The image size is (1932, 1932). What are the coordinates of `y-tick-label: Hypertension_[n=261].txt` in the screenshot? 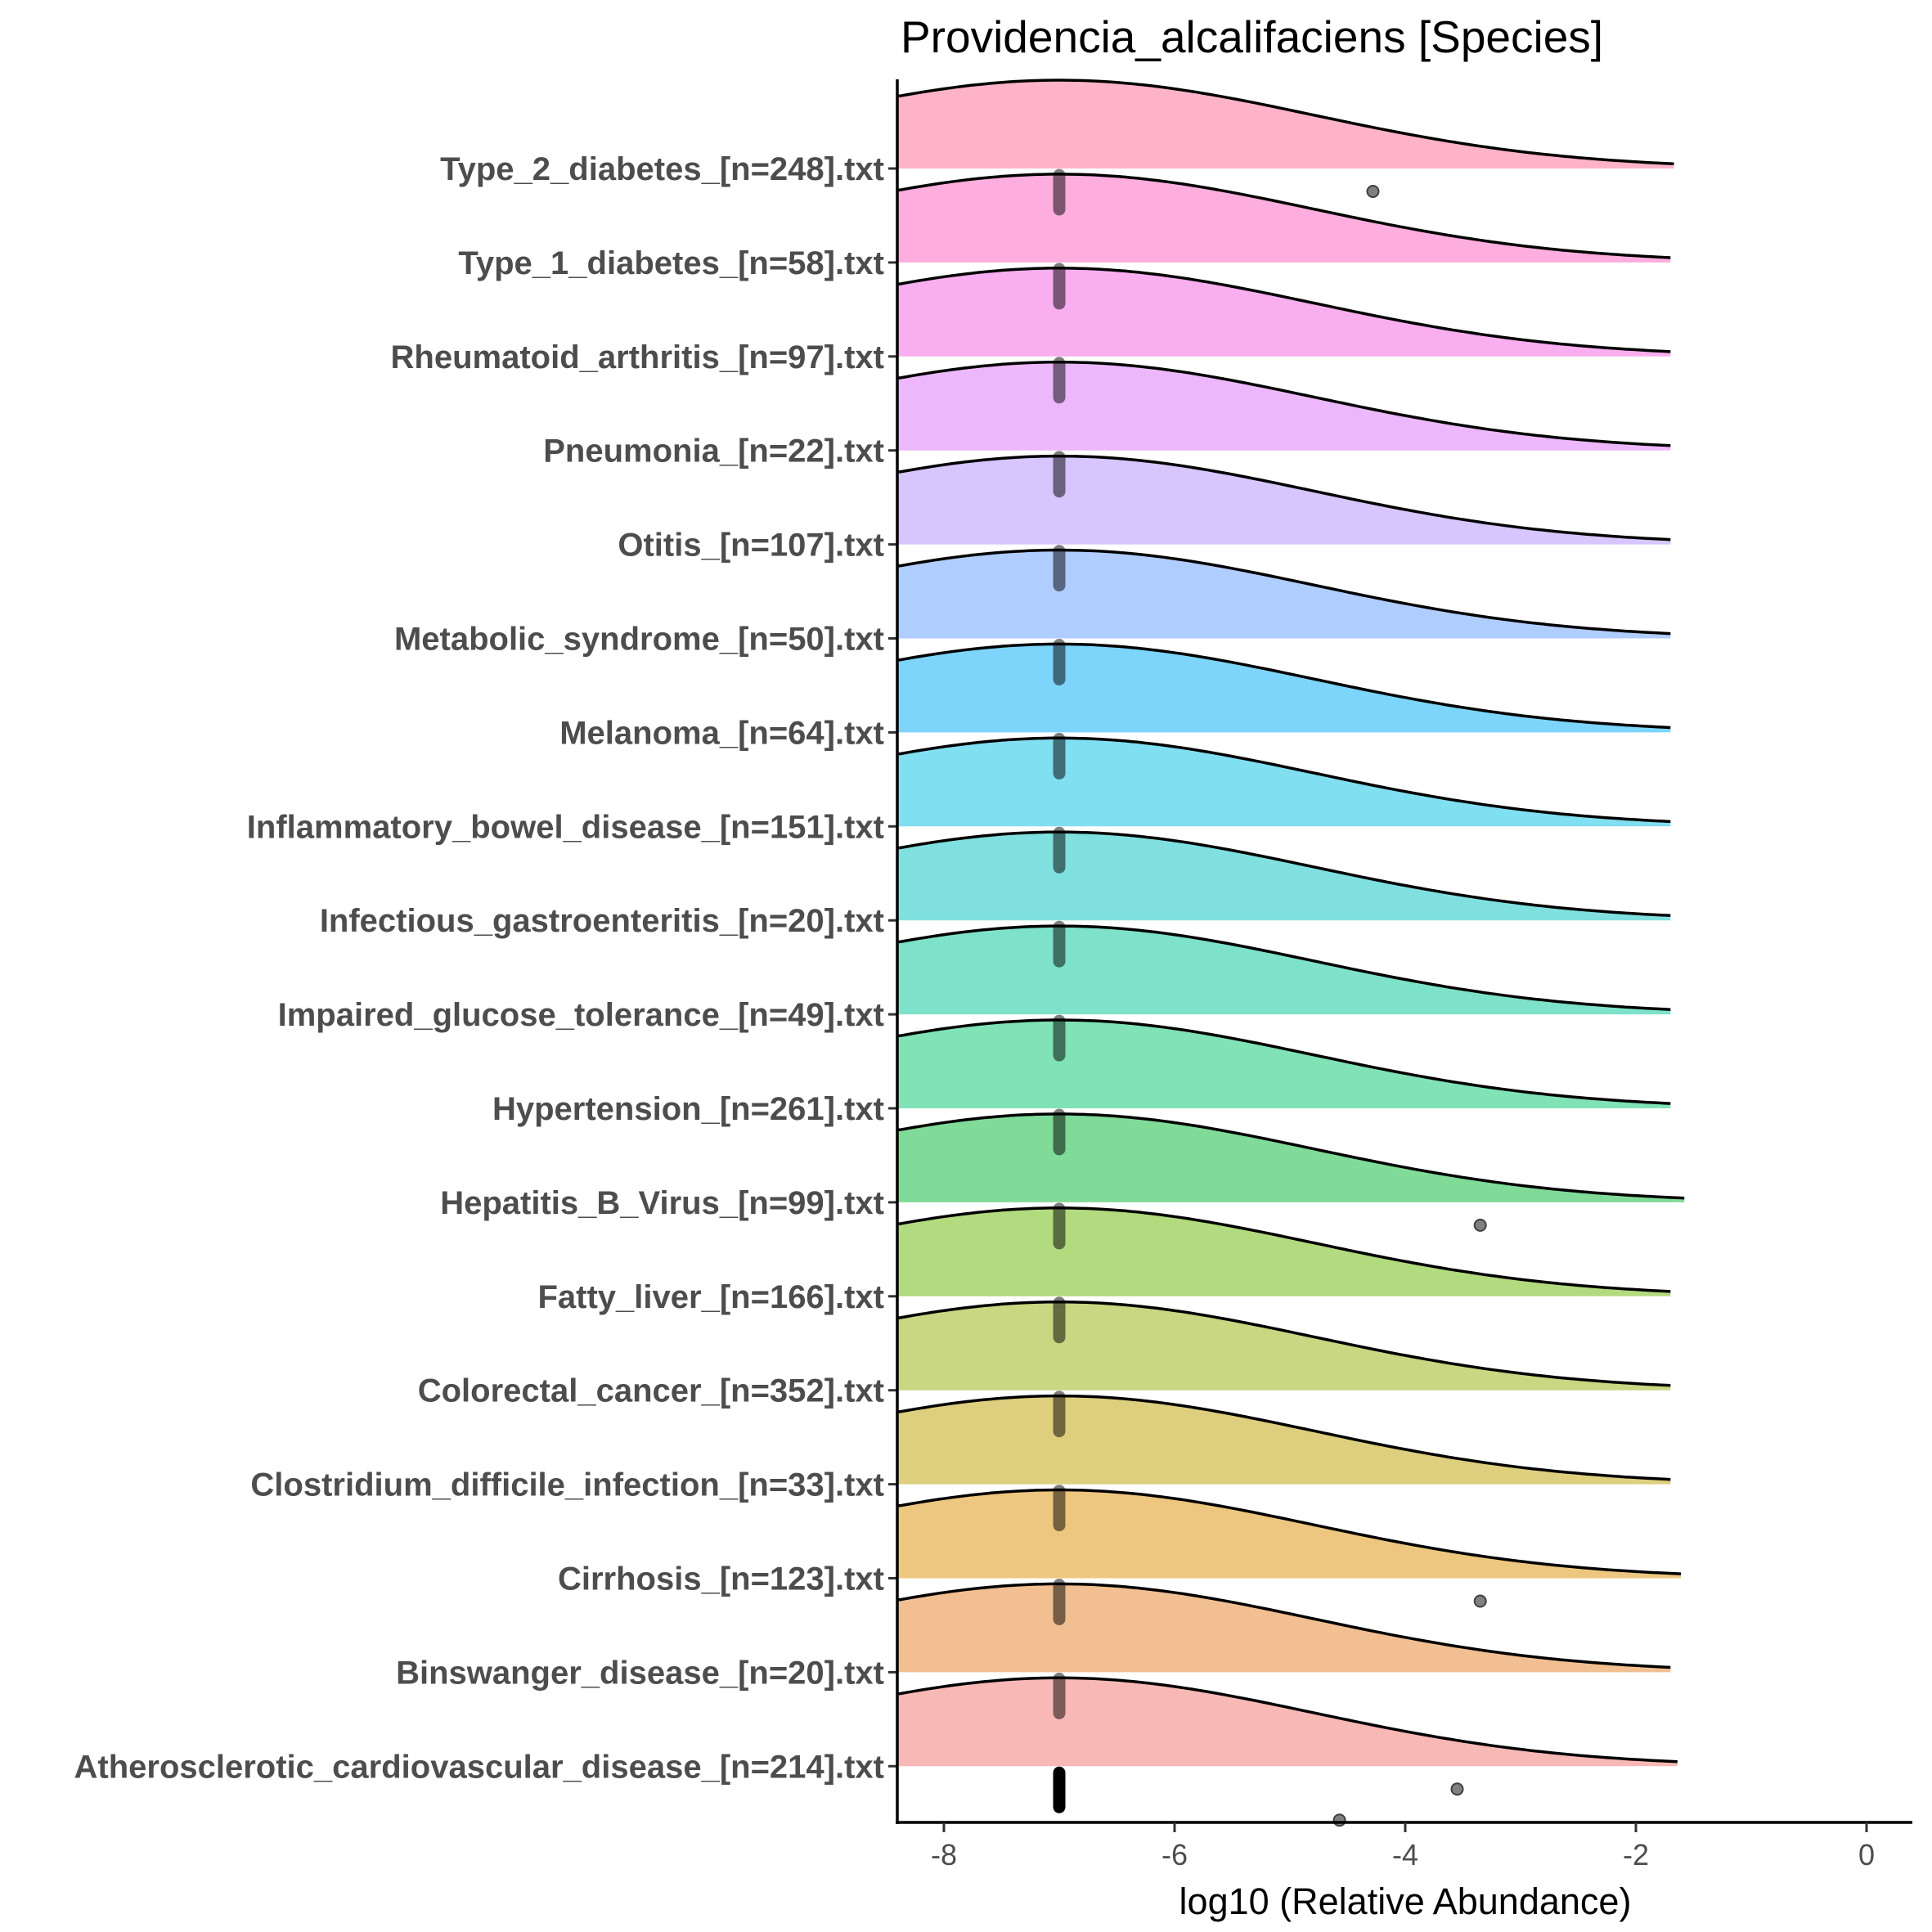 It's located at (688, 1109).